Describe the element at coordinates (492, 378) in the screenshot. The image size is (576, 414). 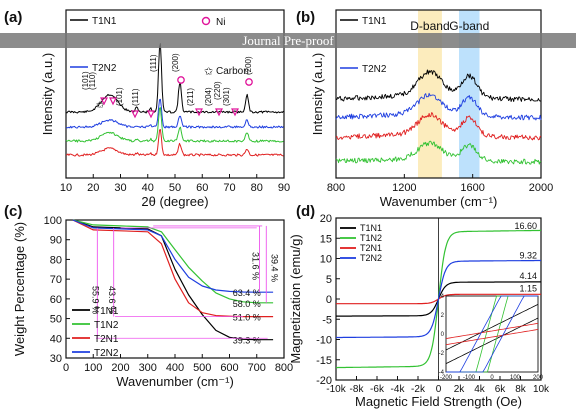
I see `inset-x-tick-label: 0` at that location.